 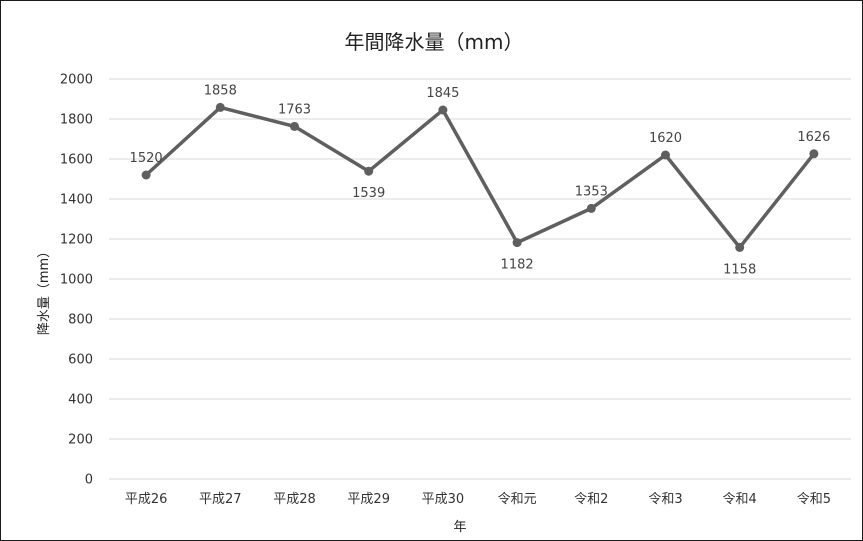 I want to click on y-axis-ticks: 0 200 400 600 800 1000 1200 1400 1600 1800 2000, so click(x=76, y=280).